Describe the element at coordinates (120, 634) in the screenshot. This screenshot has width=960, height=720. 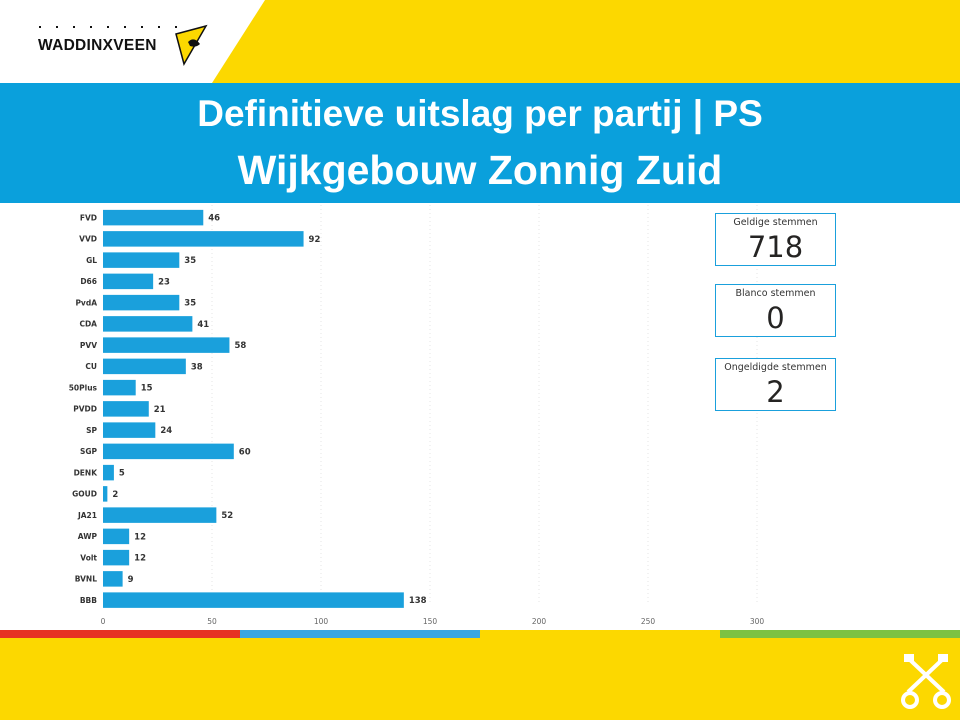
I see `stripe-red` at that location.